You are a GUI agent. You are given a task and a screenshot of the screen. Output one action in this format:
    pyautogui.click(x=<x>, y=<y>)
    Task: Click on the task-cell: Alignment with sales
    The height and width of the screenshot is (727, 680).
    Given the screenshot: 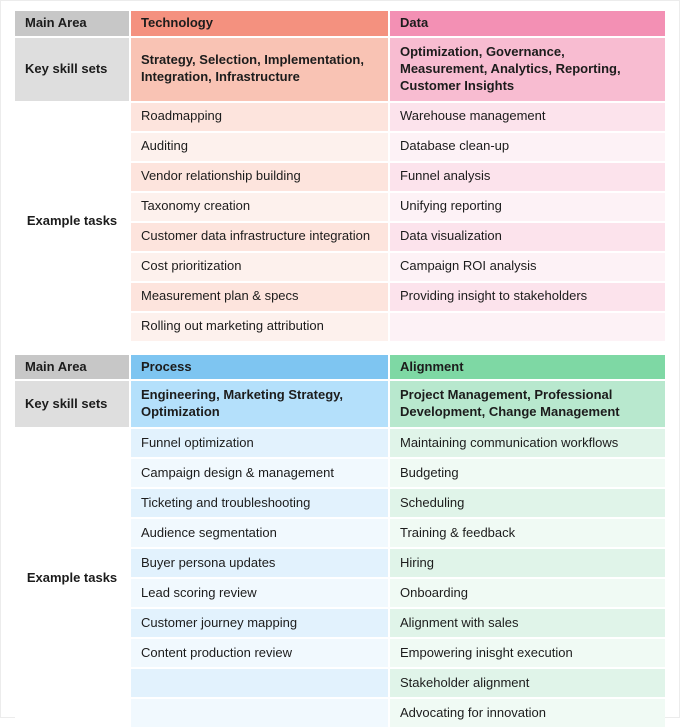 What is the action you would take?
    pyautogui.click(x=527, y=623)
    